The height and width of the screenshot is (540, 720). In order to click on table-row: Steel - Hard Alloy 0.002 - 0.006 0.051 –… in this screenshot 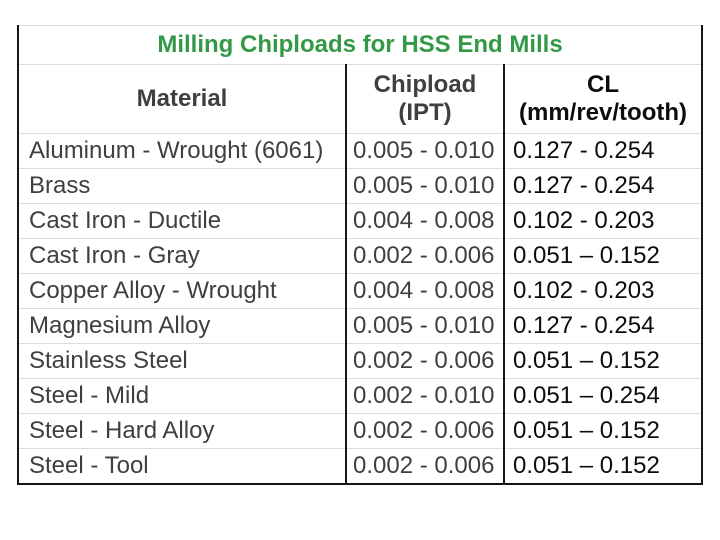, I will do `click(360, 431)`.